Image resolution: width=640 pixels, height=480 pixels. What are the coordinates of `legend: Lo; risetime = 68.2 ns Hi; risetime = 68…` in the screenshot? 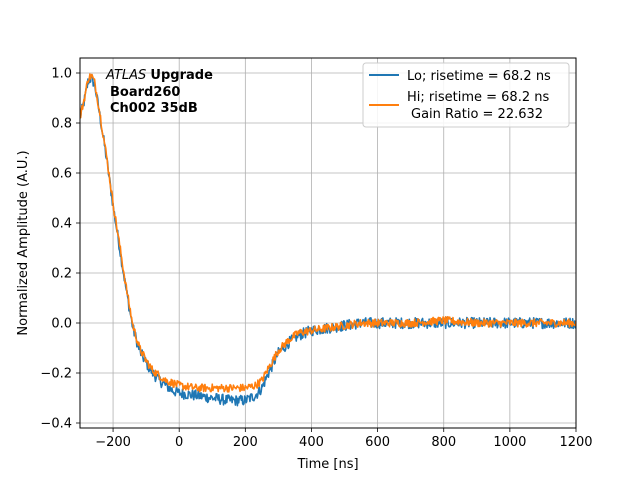 It's located at (466, 95).